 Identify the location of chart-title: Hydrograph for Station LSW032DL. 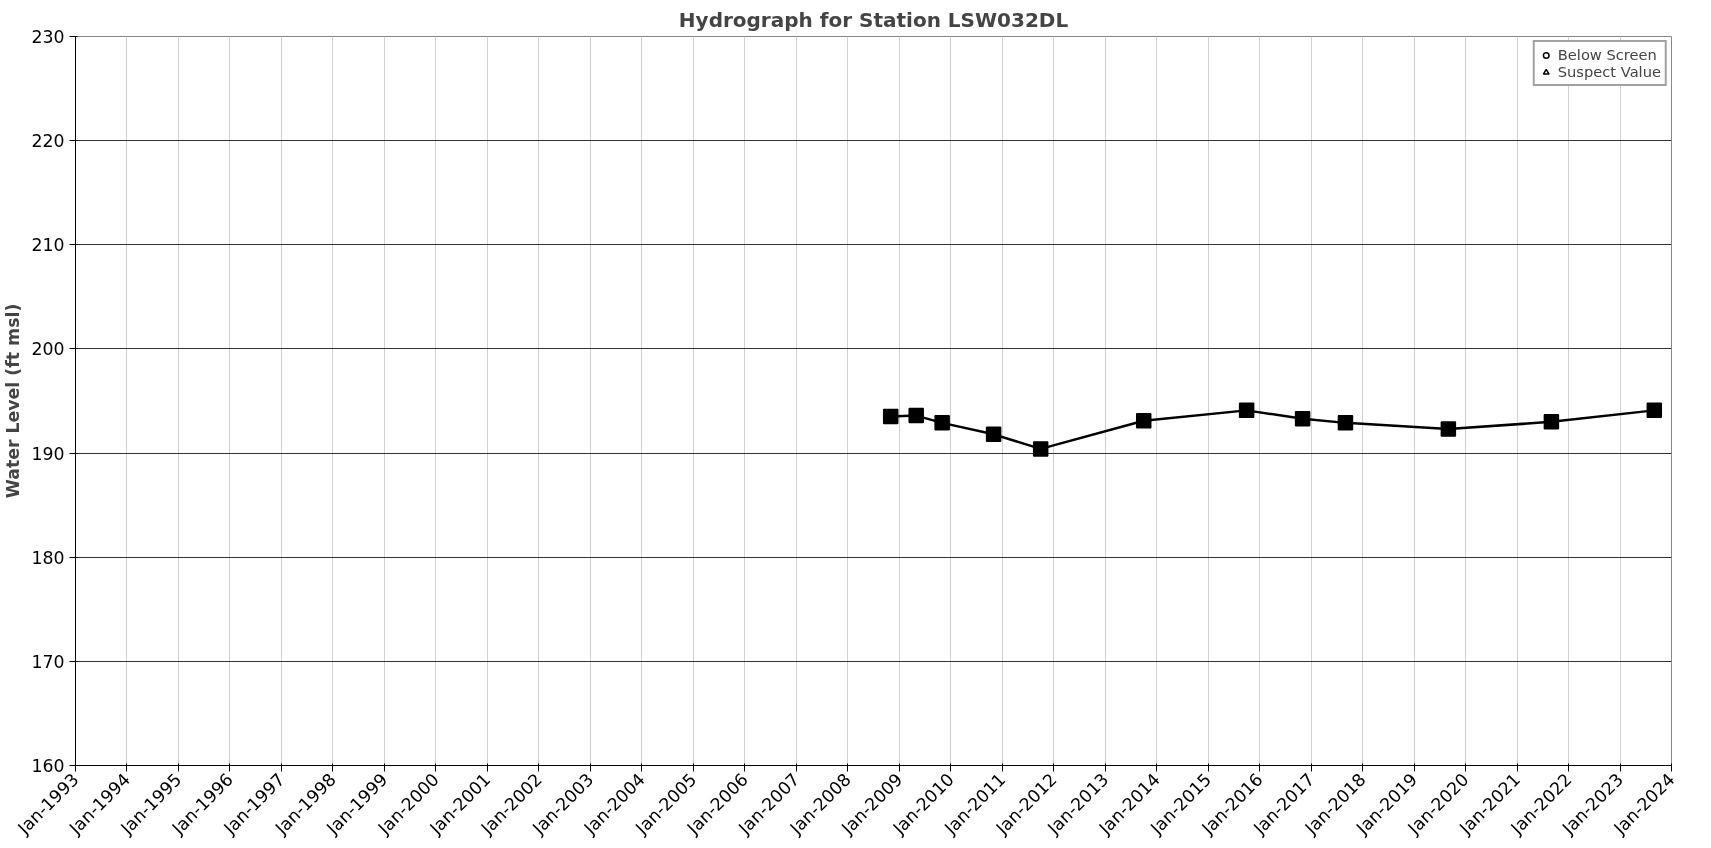
(873, 19).